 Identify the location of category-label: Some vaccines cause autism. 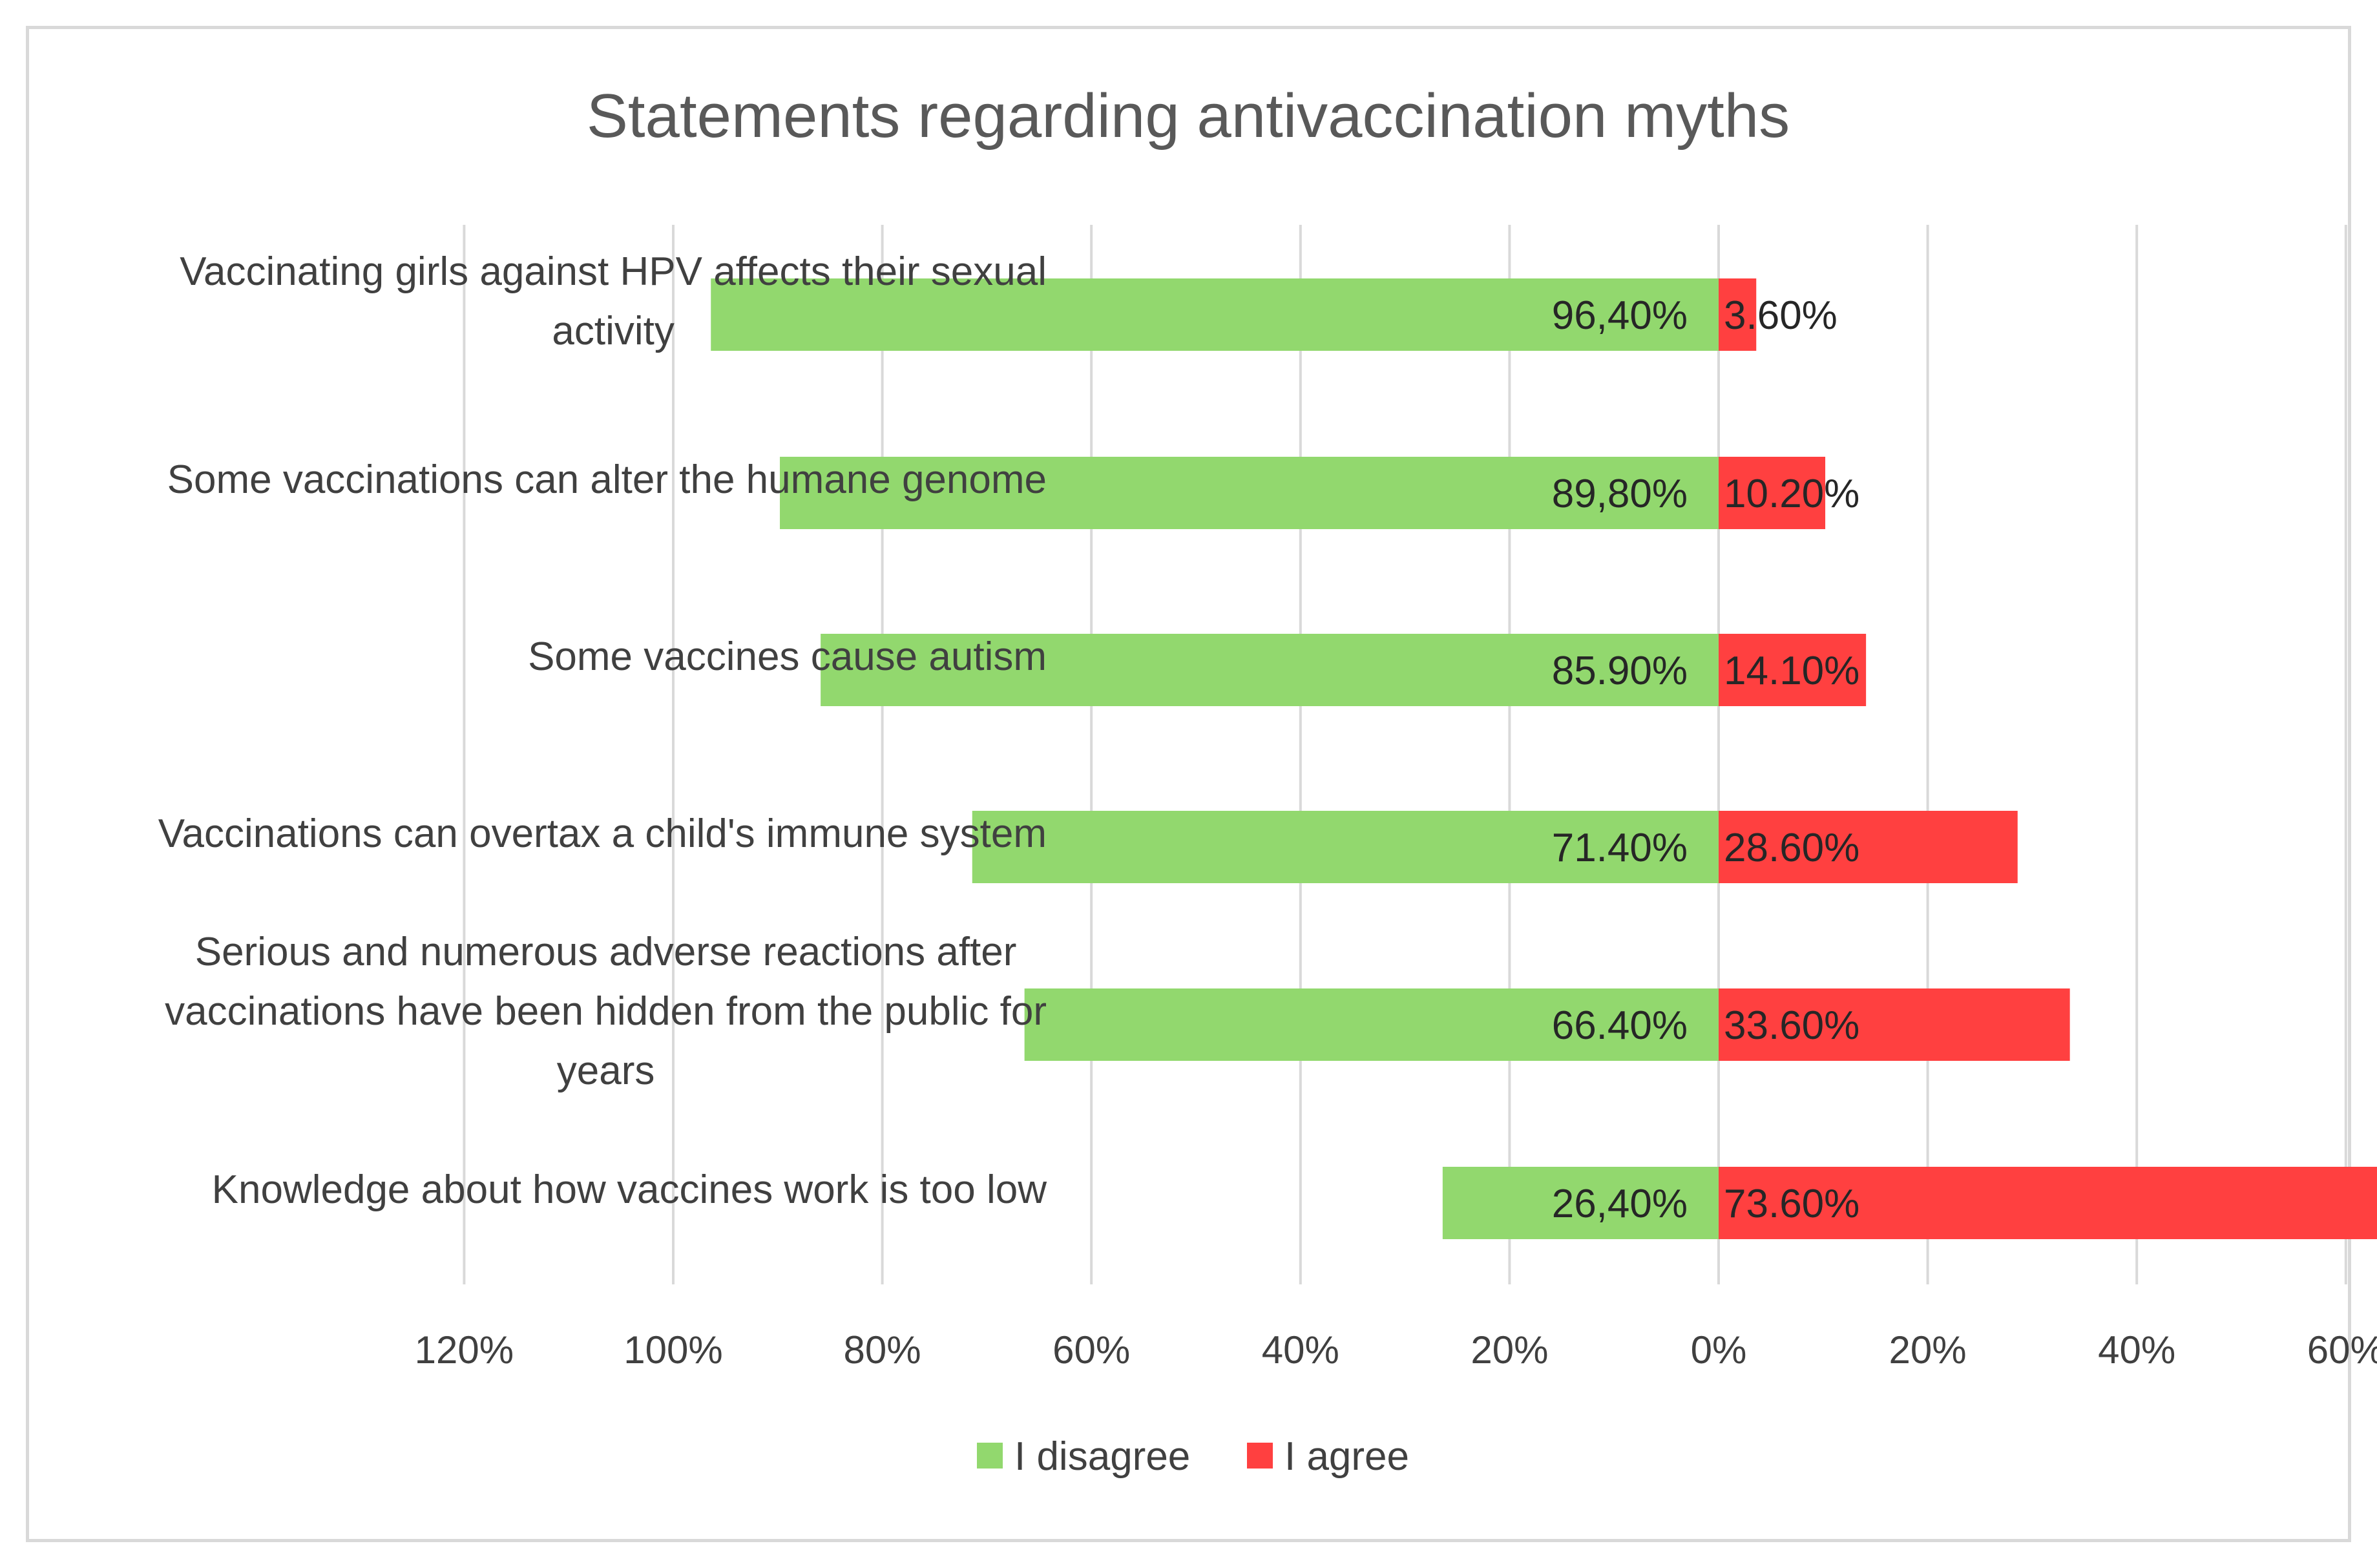
(788, 656).